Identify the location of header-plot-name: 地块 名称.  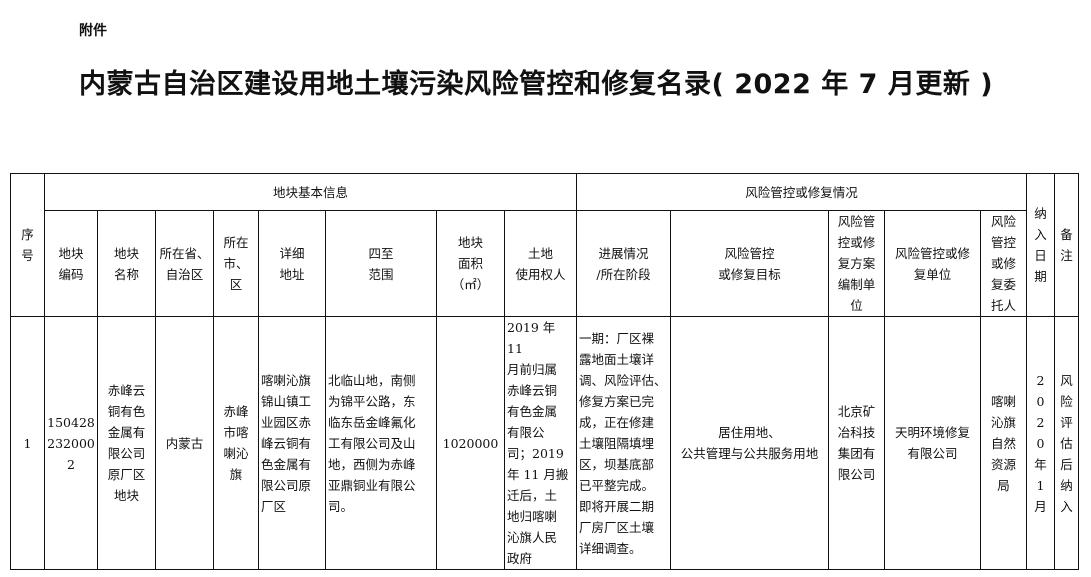
(126, 263).